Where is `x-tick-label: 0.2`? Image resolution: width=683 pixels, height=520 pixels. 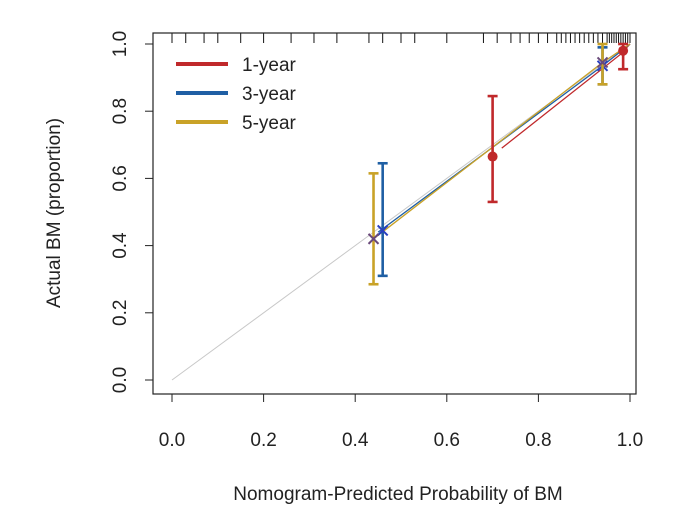
x-tick-label: 0.2 is located at coordinates (263, 440).